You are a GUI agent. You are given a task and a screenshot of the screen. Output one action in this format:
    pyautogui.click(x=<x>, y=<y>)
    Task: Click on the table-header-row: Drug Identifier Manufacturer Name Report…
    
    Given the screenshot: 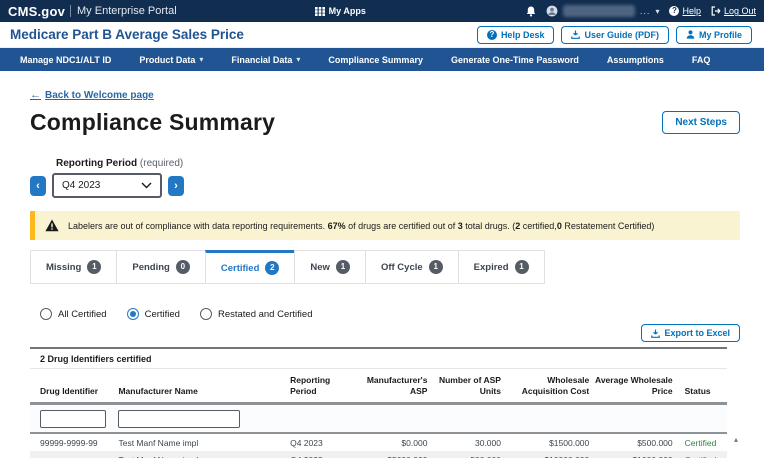 What is the action you would take?
    pyautogui.click(x=378, y=387)
    